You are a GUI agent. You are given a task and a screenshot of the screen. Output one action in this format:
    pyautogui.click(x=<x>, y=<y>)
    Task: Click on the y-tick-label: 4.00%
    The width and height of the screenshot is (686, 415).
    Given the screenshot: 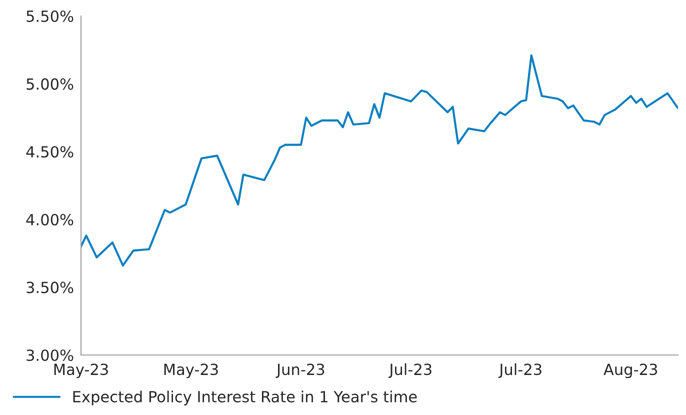 What is the action you would take?
    pyautogui.click(x=50, y=220)
    